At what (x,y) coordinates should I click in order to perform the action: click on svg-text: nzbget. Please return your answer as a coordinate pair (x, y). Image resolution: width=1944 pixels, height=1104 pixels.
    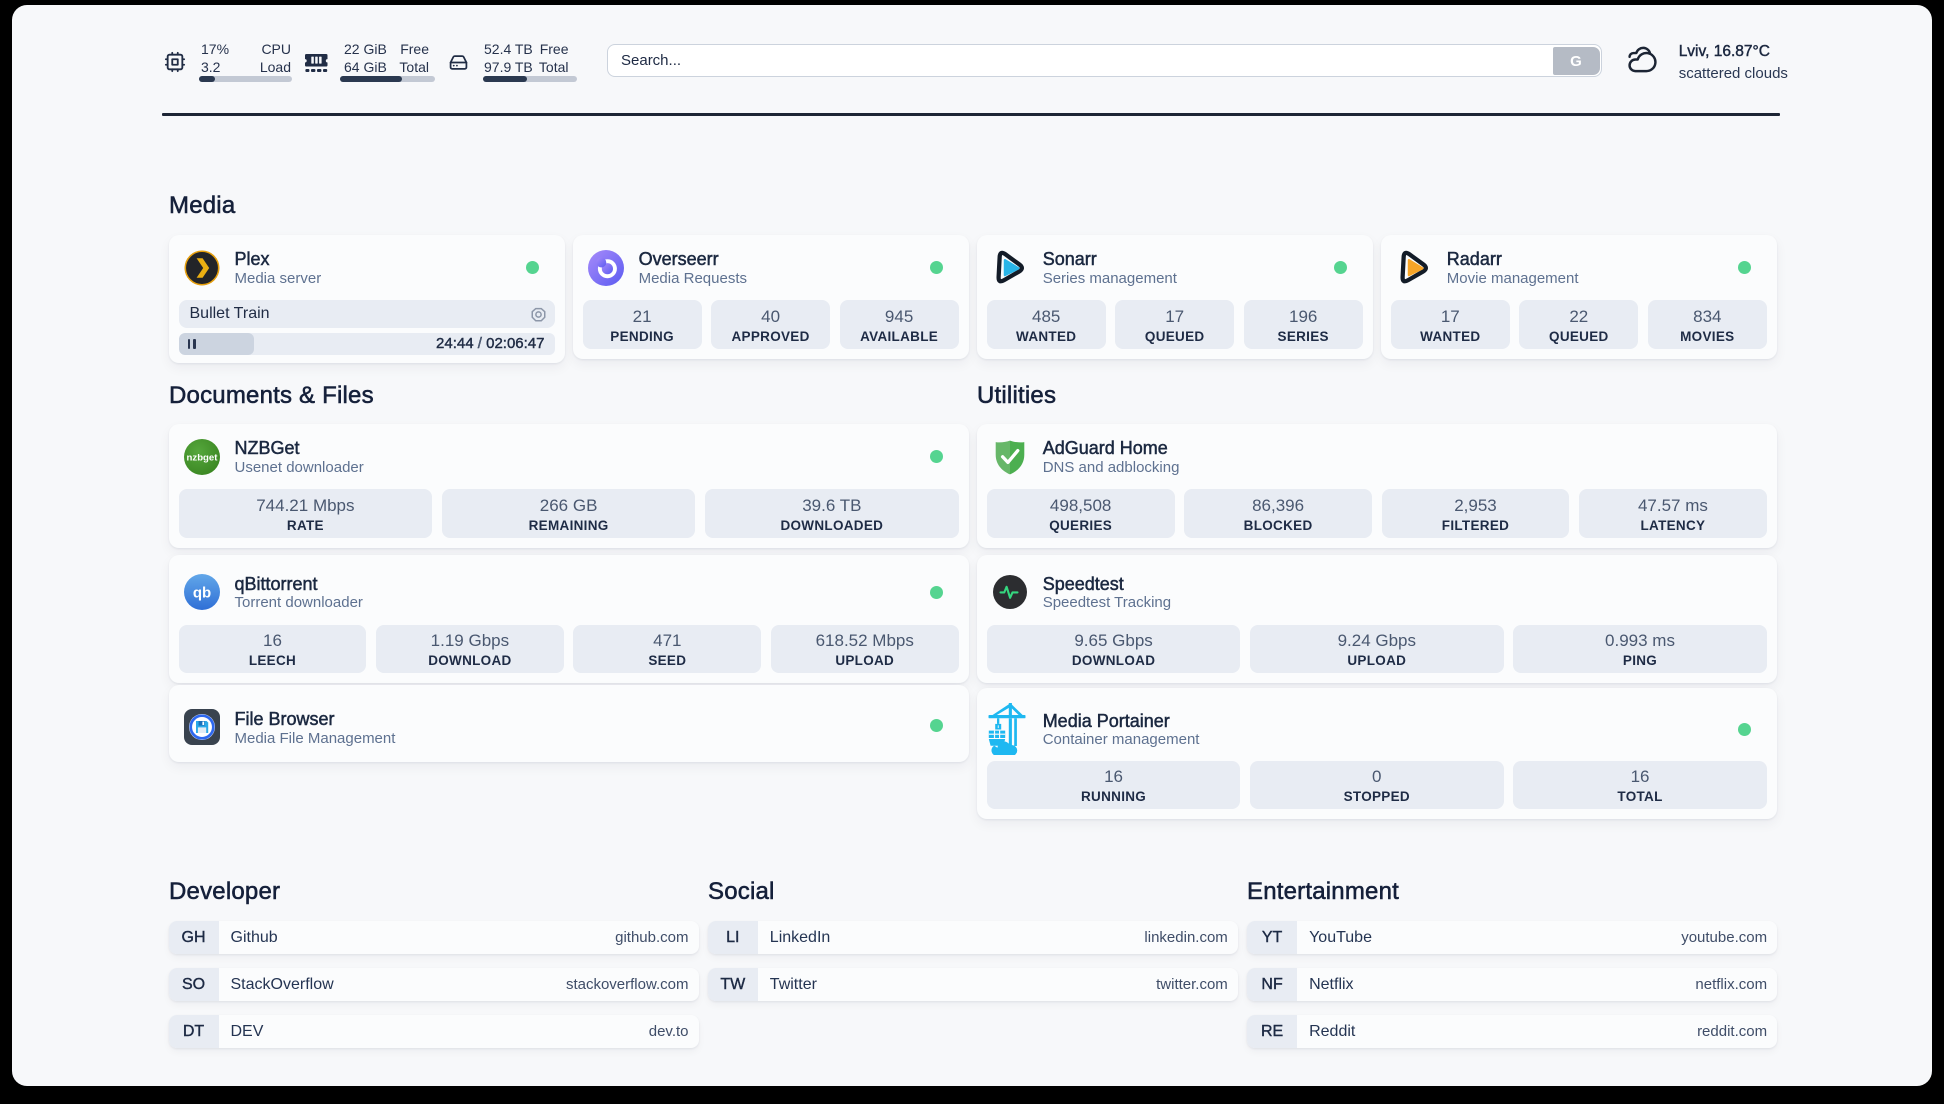
    Looking at the image, I should click on (202, 457).